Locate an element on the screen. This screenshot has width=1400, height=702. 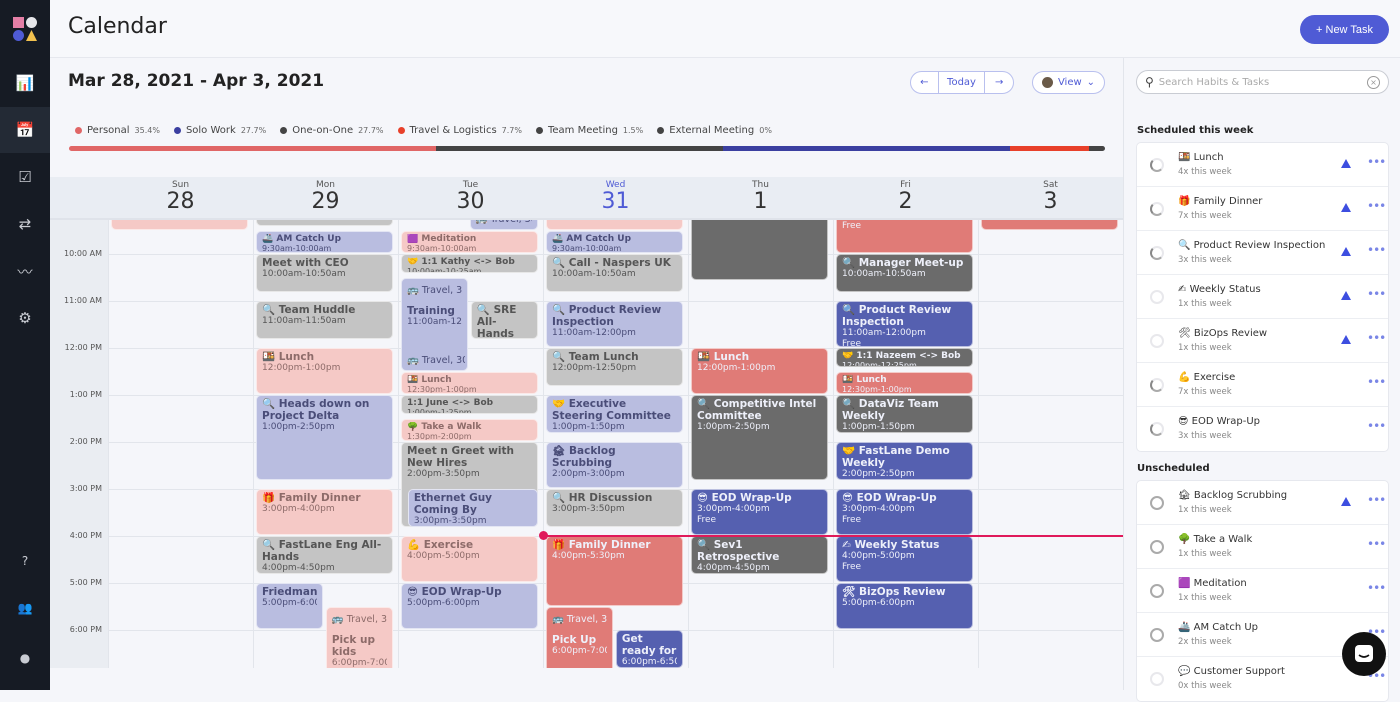
task-item: 🟪 Meditation 1x this week ••• is located at coordinates (1262, 591).